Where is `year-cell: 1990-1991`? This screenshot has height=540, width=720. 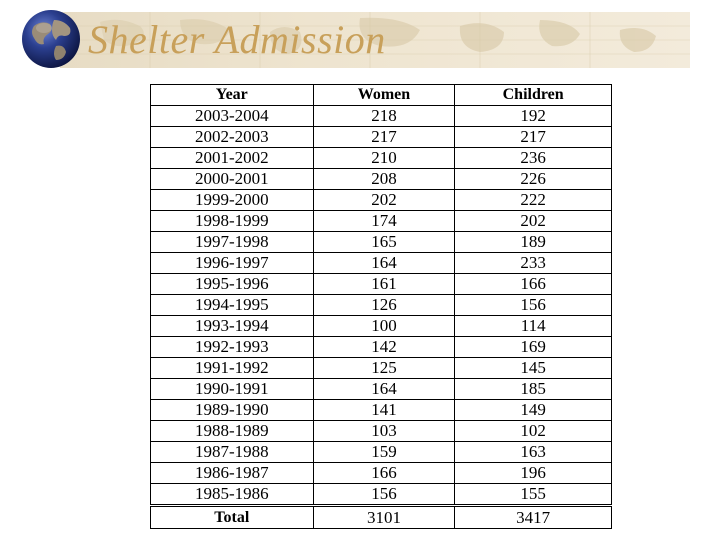 year-cell: 1990-1991 is located at coordinates (232, 389).